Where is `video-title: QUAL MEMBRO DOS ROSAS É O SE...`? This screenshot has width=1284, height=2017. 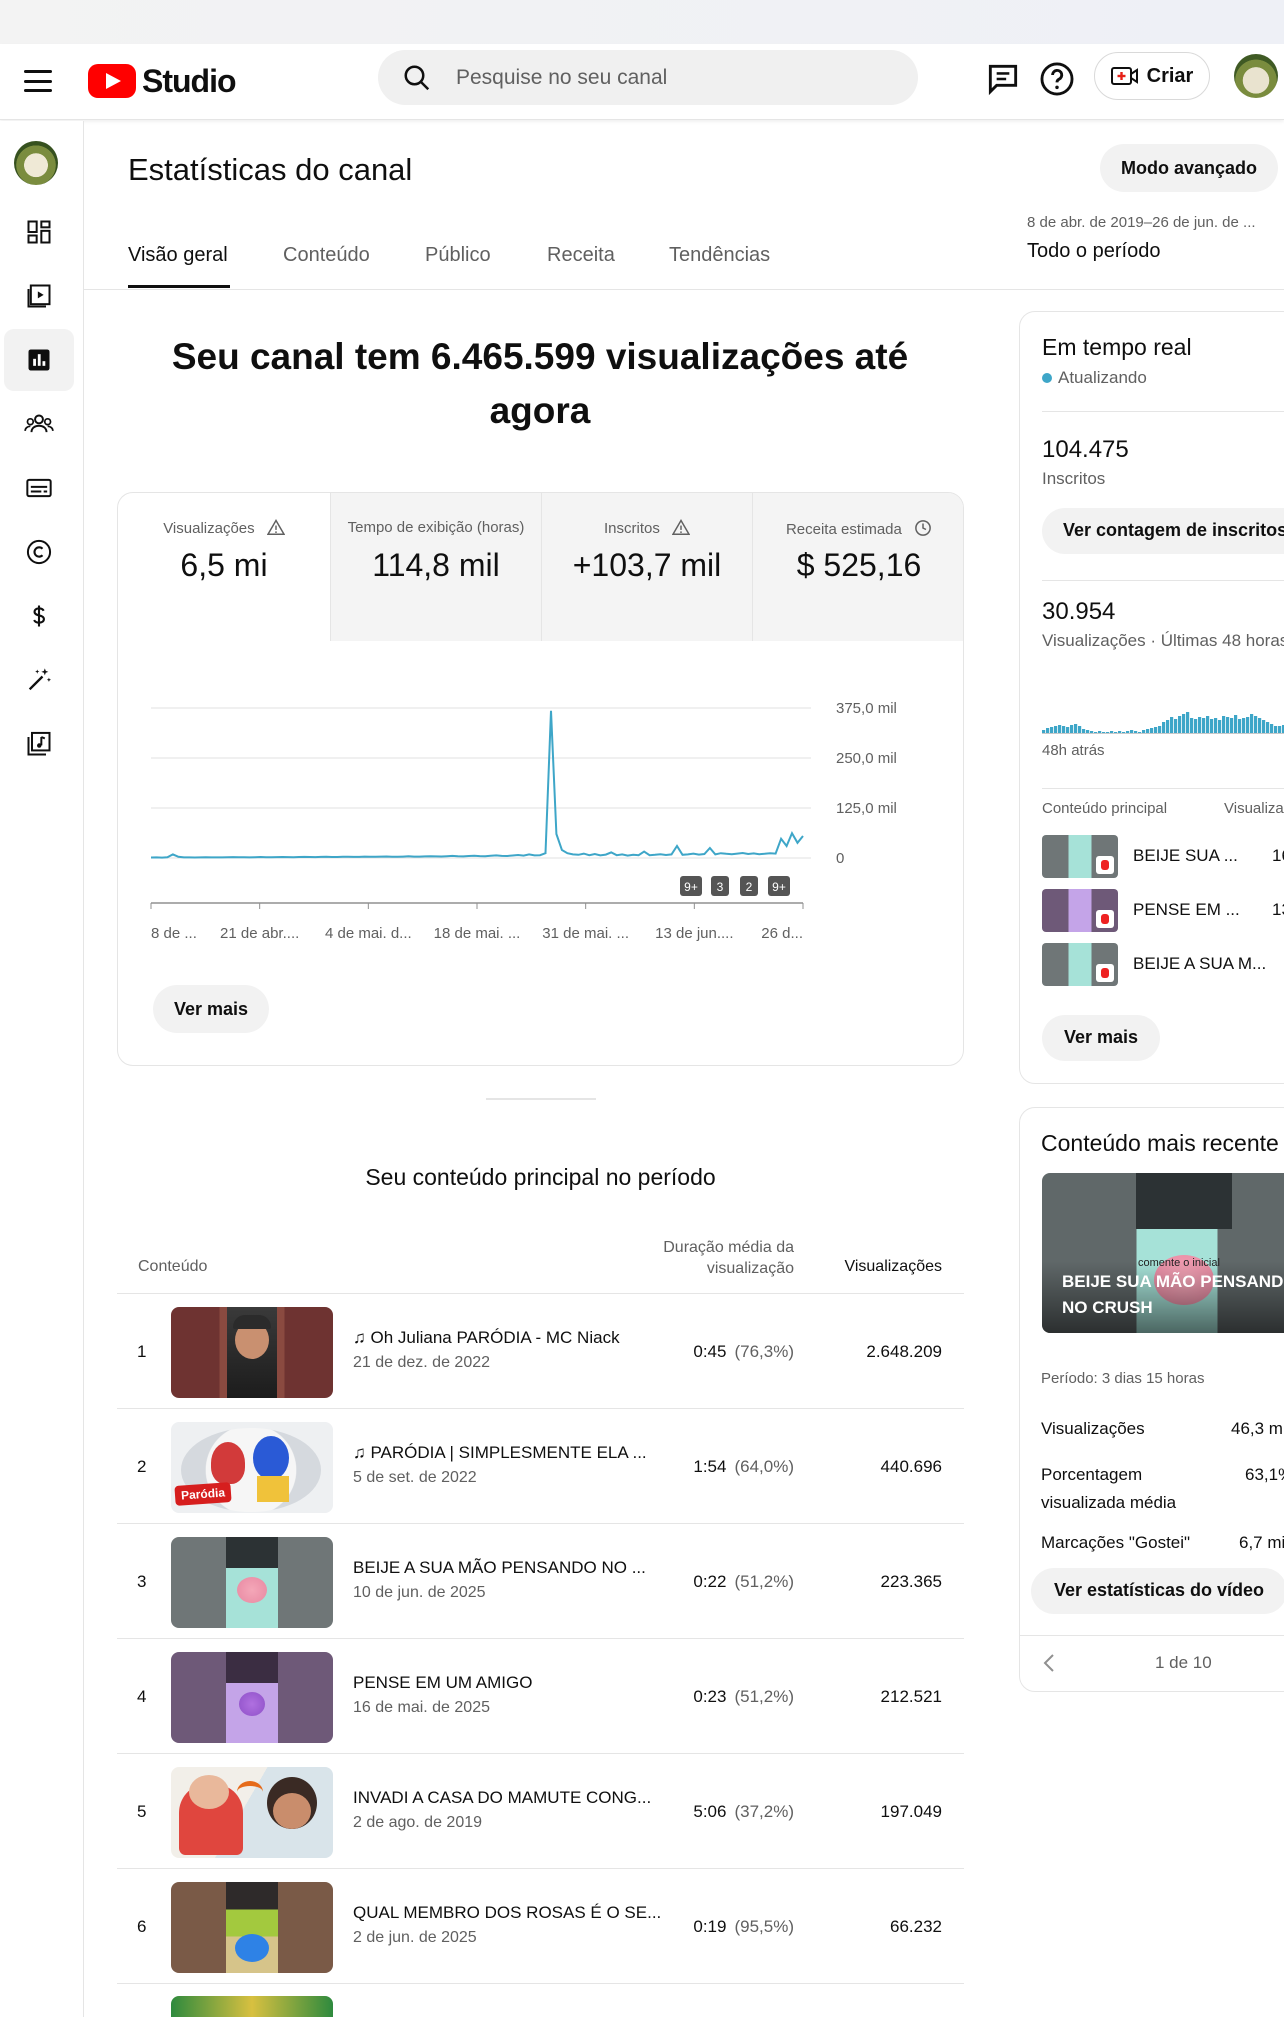 video-title: QUAL MEMBRO DOS ROSAS É O SE... is located at coordinates (507, 1912).